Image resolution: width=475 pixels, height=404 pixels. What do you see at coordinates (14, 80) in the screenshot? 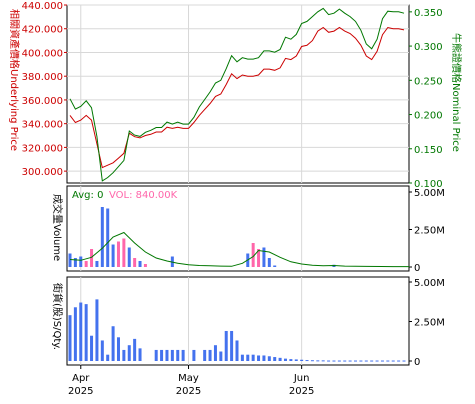
I see `left-axis-title: 相關資產價格Underlying Price` at bounding box center [14, 80].